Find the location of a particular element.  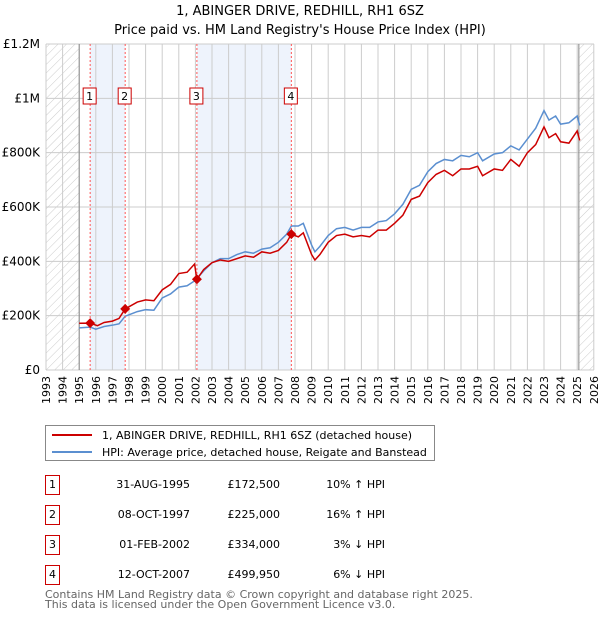

x-tick-label: 2014 is located at coordinates (395, 390).